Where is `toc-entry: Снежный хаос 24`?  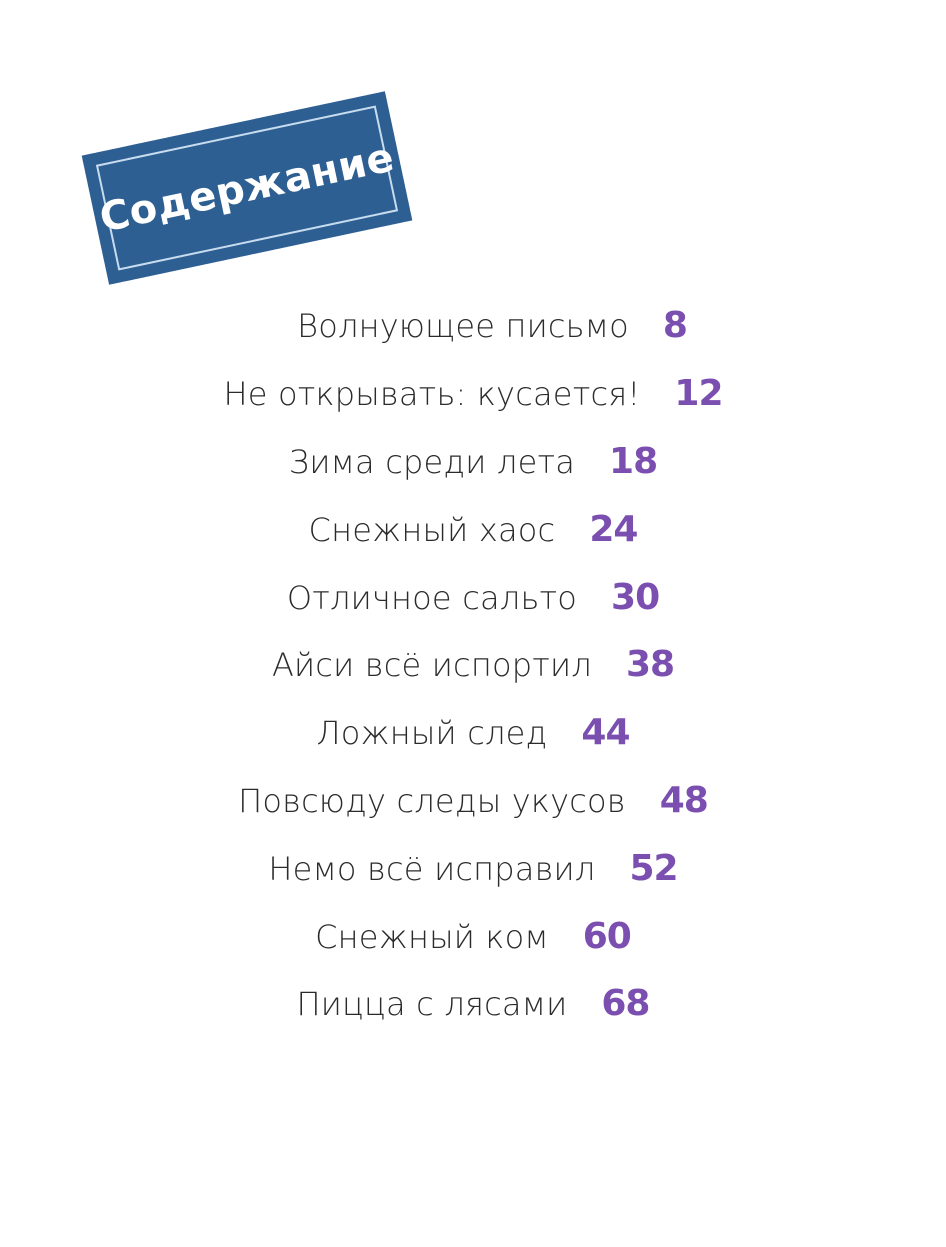
toc-entry: Снежный хаос 24 is located at coordinates (473, 529).